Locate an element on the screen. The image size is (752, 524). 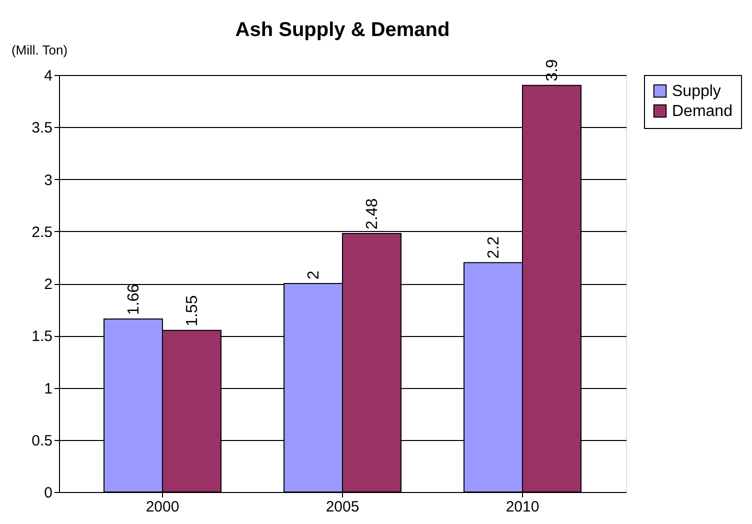
y-axis-title: (Mill. Ton) is located at coordinates (39, 50).